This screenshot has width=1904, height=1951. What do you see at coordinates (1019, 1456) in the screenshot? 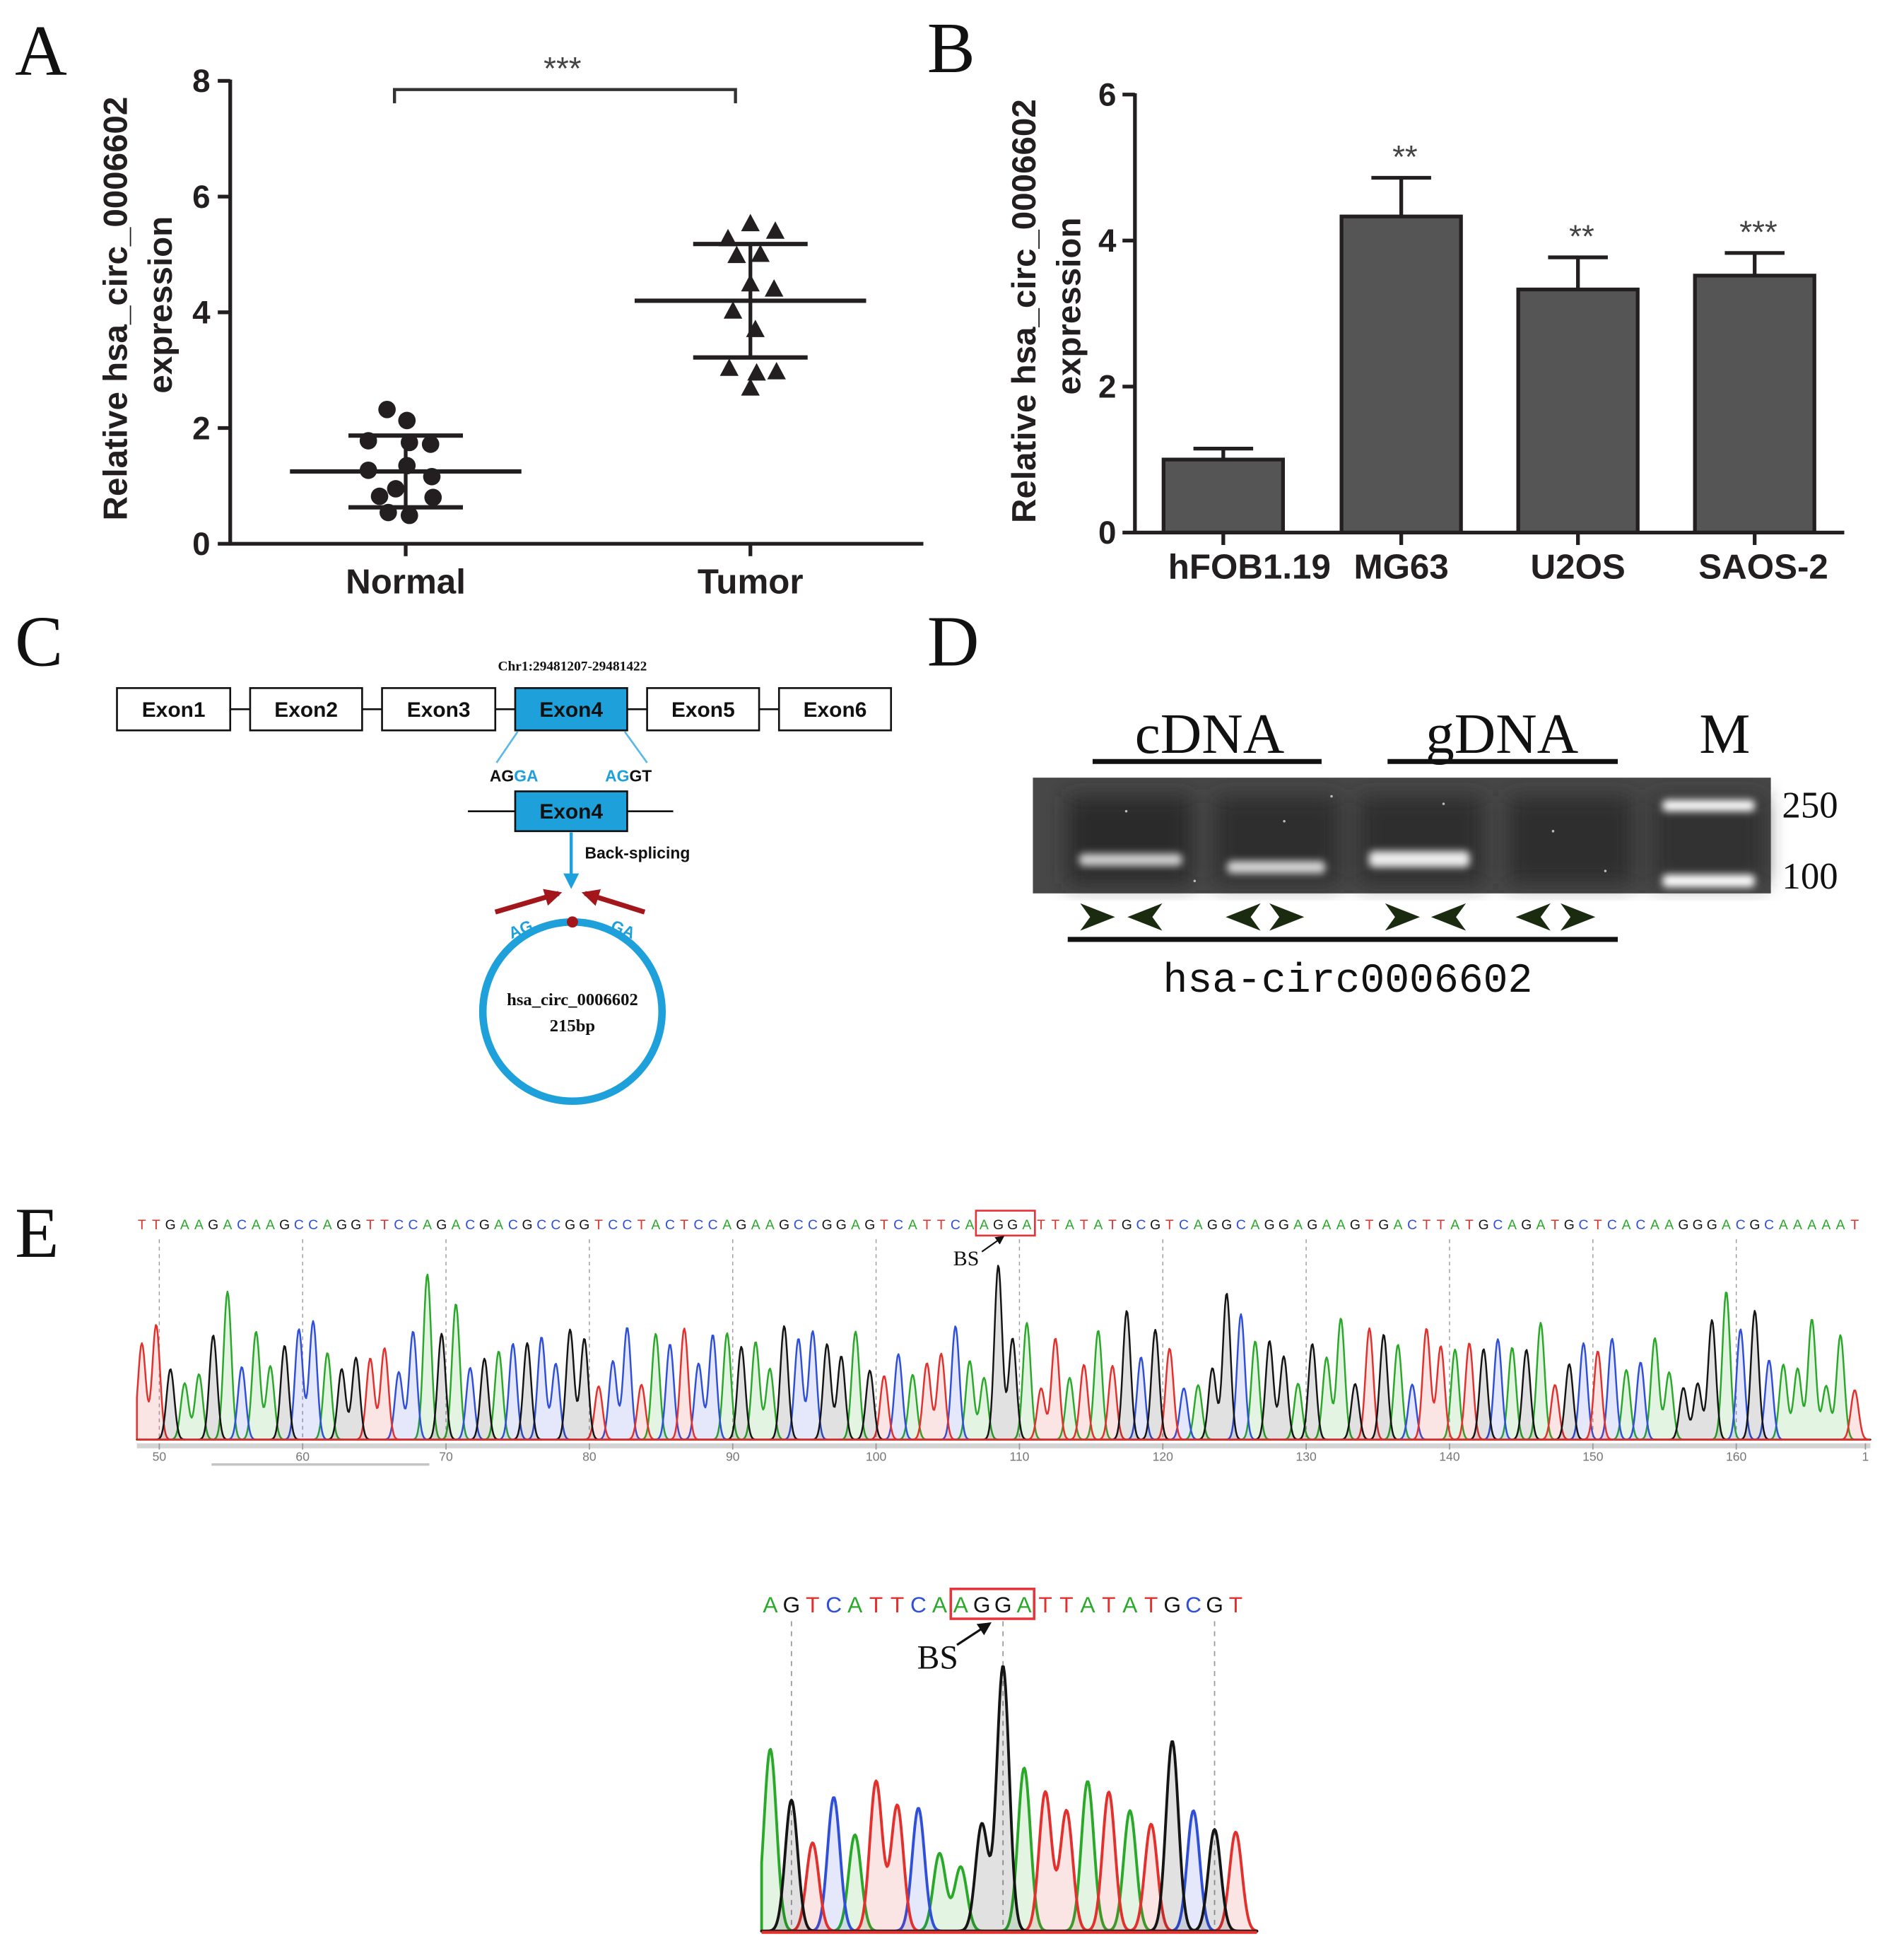
I see `ruler-label: 110` at bounding box center [1019, 1456].